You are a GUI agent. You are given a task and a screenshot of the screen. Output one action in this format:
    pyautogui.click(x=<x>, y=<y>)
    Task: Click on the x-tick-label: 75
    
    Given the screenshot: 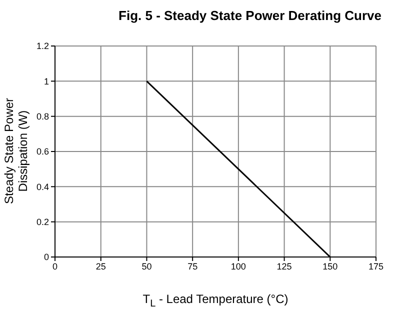 What is the action you would take?
    pyautogui.click(x=193, y=266)
    